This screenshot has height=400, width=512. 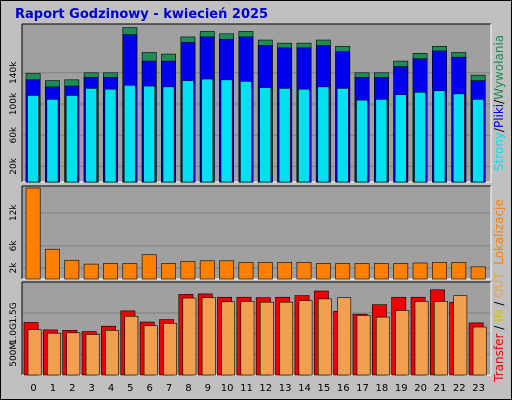 What do you see at coordinates (188, 388) in the screenshot?
I see `x-tick-label: 8` at bounding box center [188, 388].